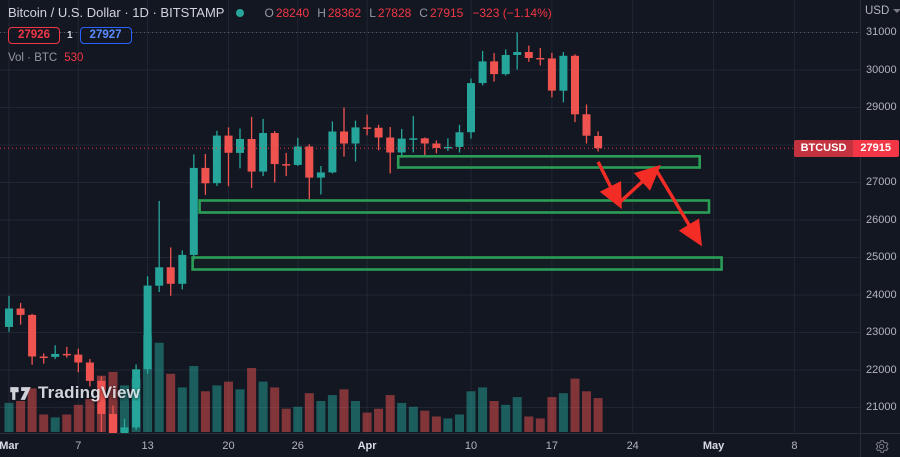 The width and height of the screenshot is (900, 457). I want to click on sell-bid-button: 27926, so click(34, 35).